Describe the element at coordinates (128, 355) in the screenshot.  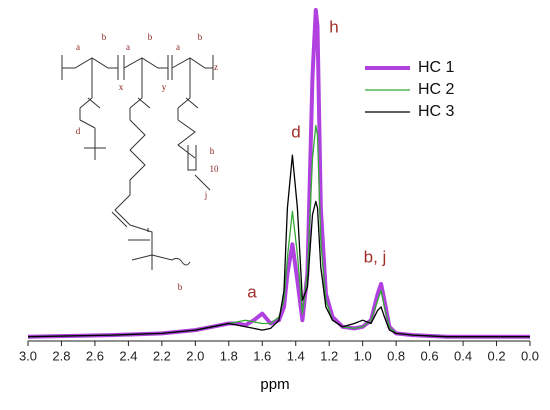
I see `x-tick-label: 2.4` at that location.